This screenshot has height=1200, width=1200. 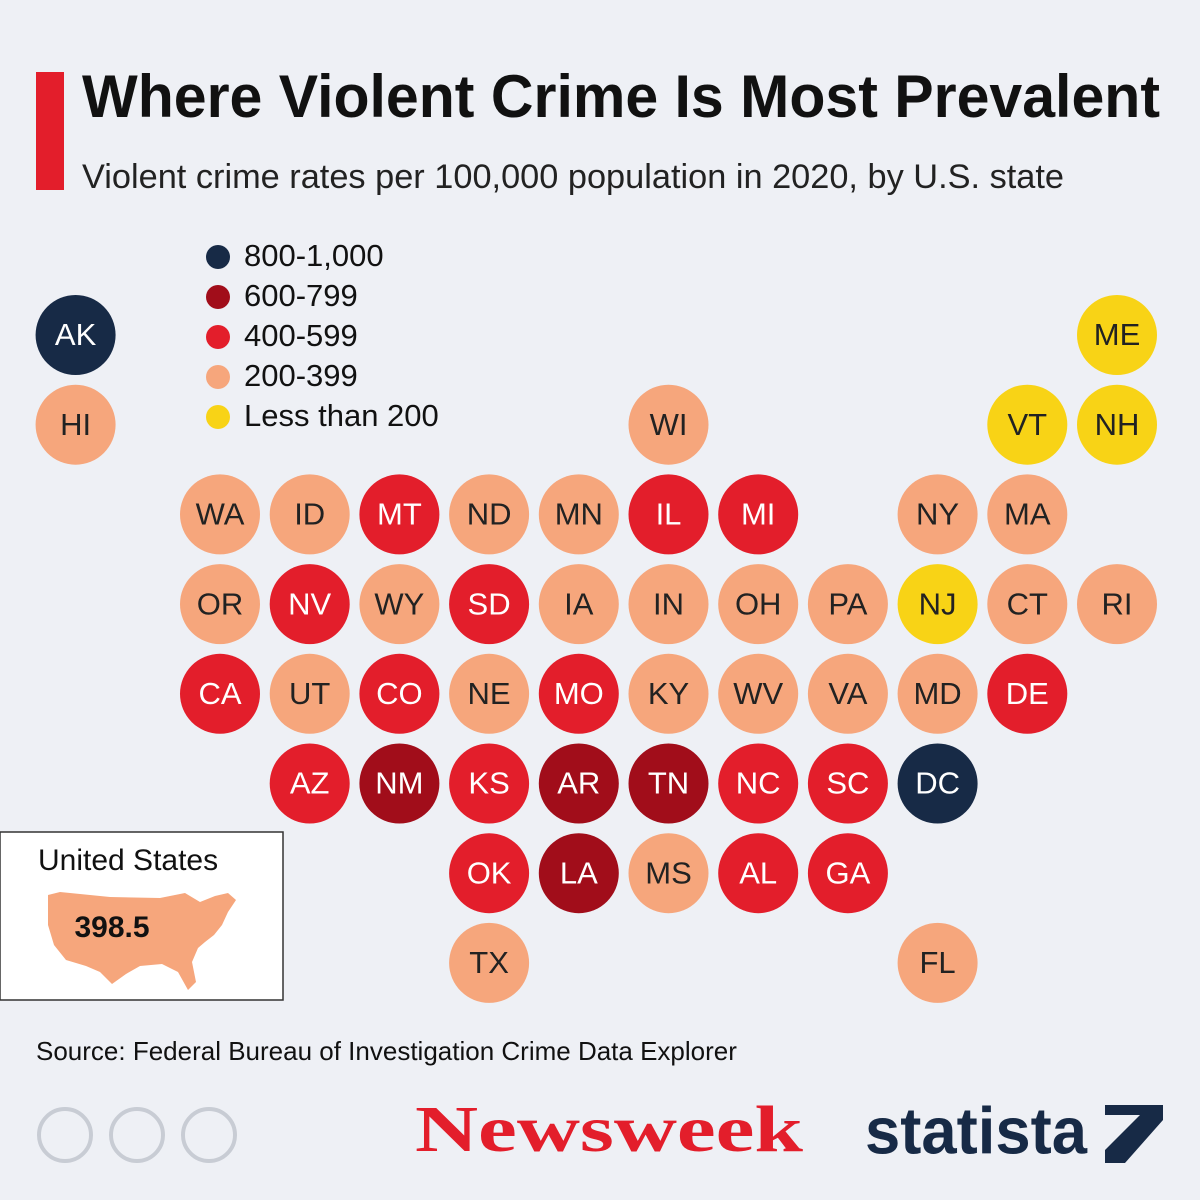 I want to click on state-label: AK, so click(x=76, y=334).